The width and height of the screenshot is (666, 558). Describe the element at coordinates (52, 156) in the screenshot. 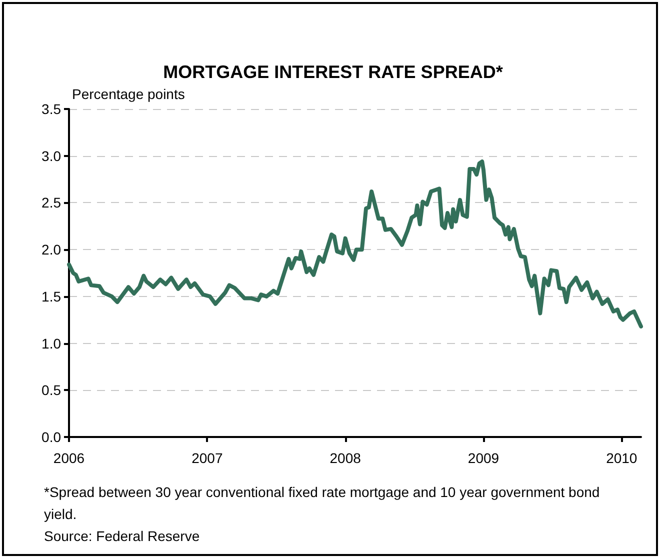

I see `y-tick-label: 3.0` at that location.